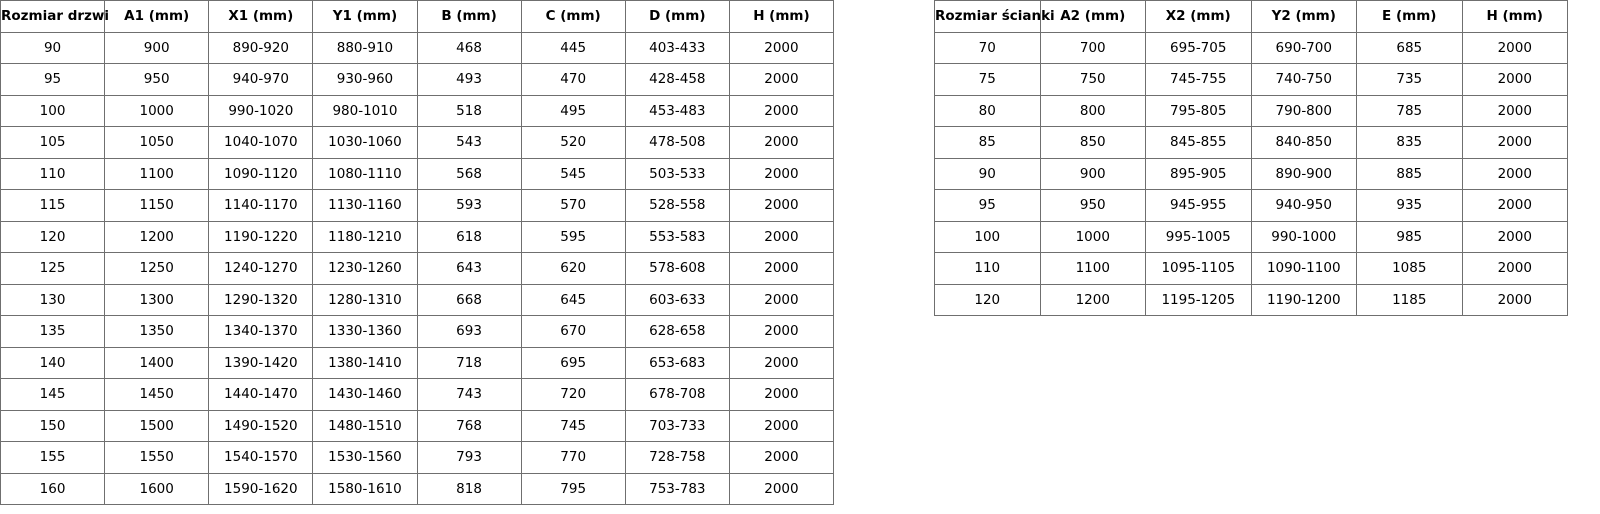 The height and width of the screenshot is (514, 1600). What do you see at coordinates (677, 331) in the screenshot?
I see `table-cell: 628-658` at bounding box center [677, 331].